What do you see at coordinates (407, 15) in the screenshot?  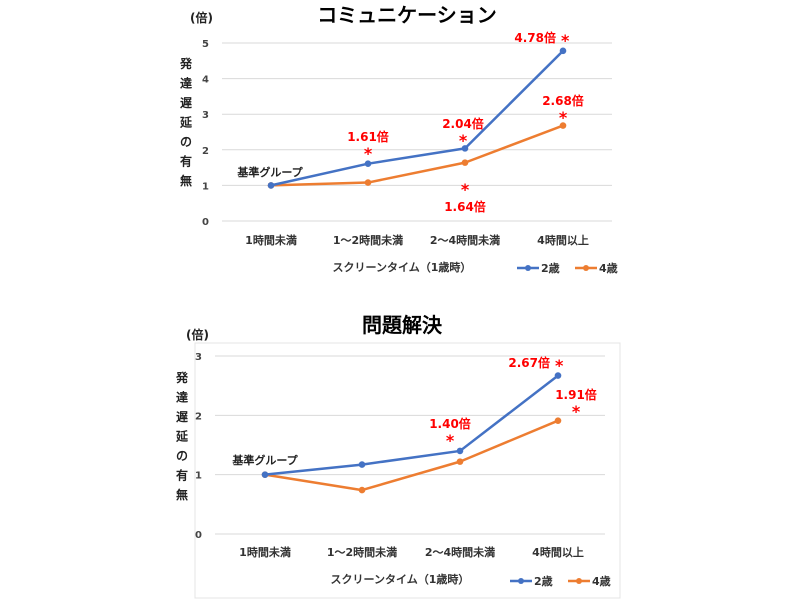 I see `chart-title: コミュニケーション` at bounding box center [407, 15].